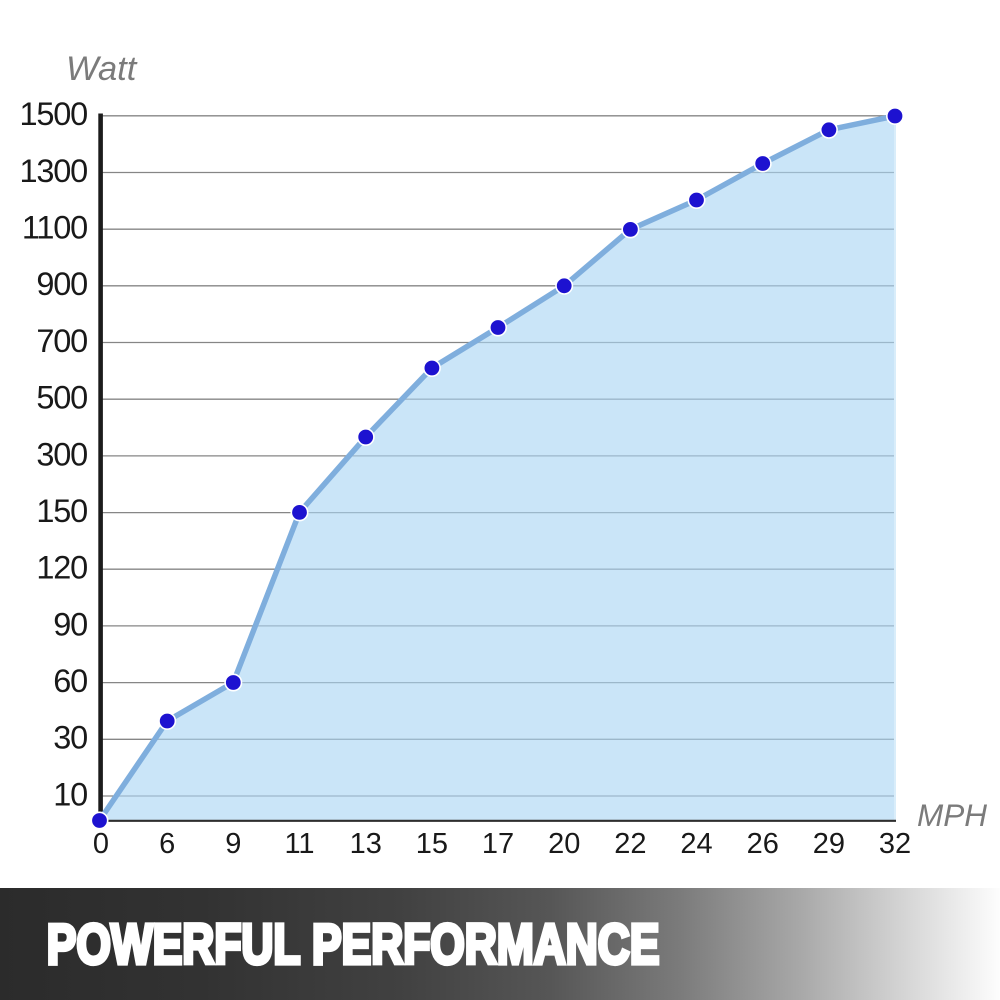 The width and height of the screenshot is (1000, 1000). Describe the element at coordinates (432, 844) in the screenshot. I see `svg-text: 15` at that location.